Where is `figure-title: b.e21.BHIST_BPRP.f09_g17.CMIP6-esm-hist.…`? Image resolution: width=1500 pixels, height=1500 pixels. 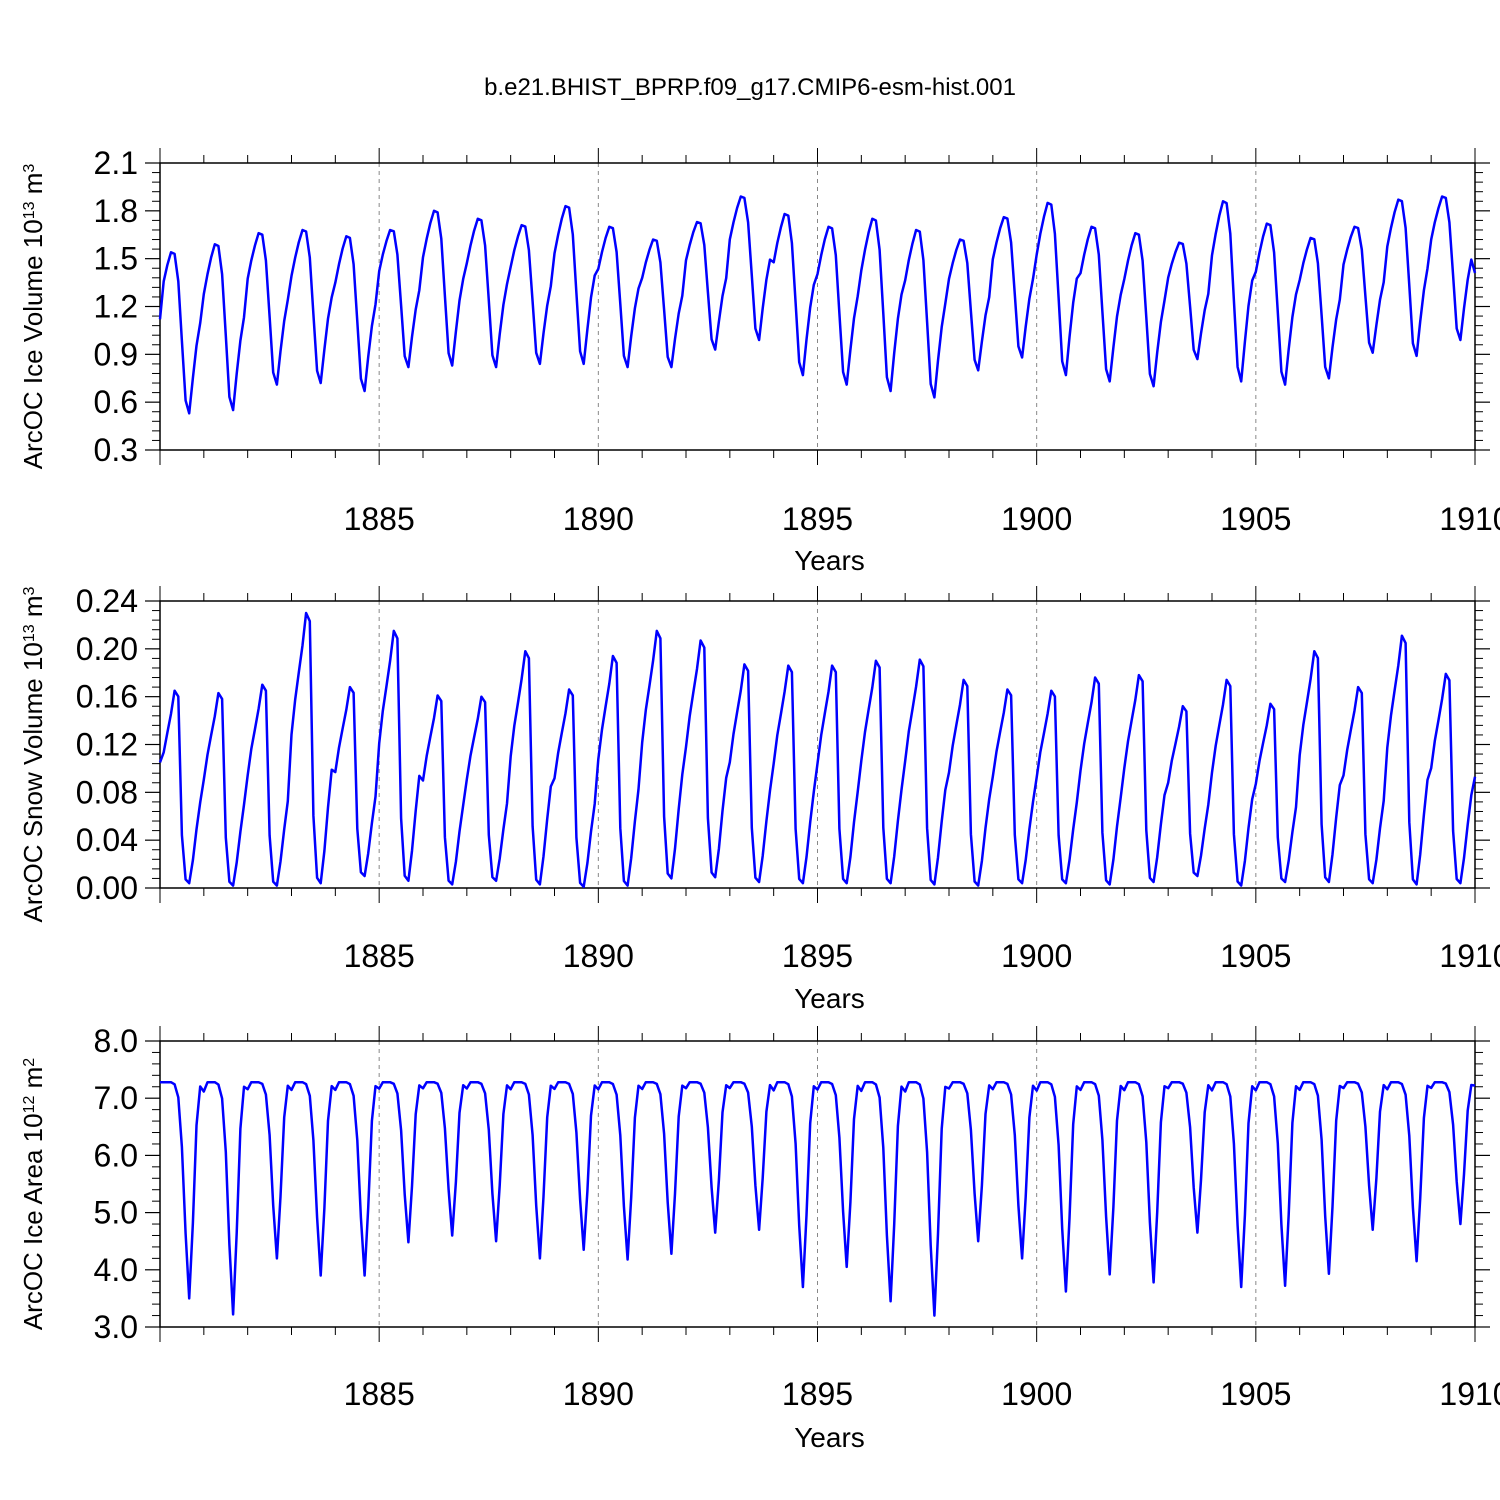 figure-title: b.e21.BHIST_BPRP.f09_g17.CMIP6-esm-hist.… is located at coordinates (750, 87).